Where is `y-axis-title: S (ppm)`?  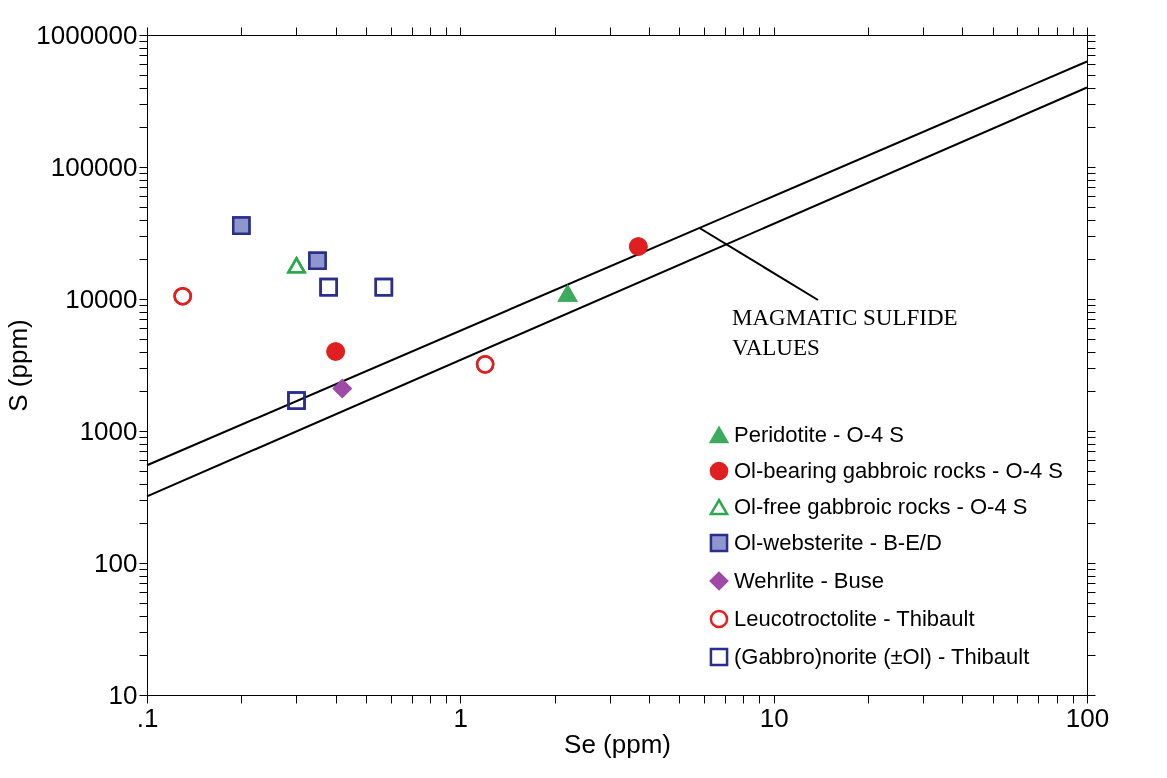
y-axis-title: S (ppm) is located at coordinates (18, 365).